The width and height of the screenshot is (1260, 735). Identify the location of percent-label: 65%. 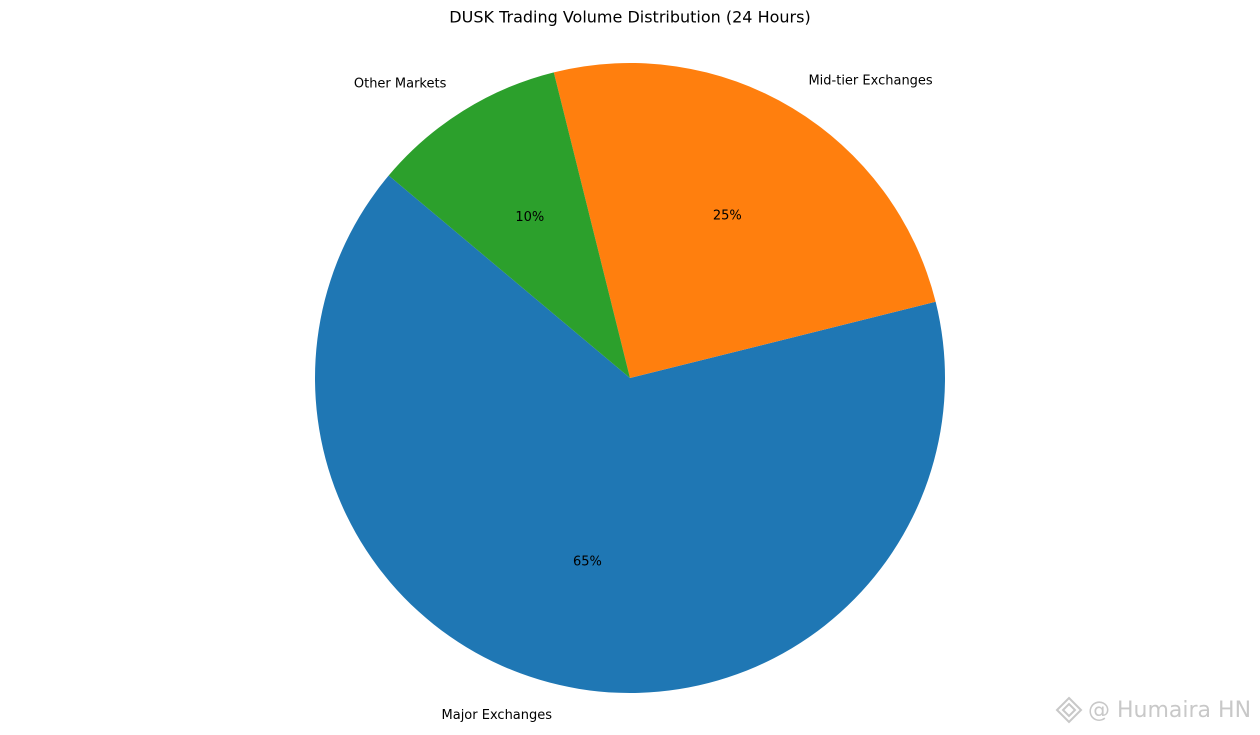
(587, 562).